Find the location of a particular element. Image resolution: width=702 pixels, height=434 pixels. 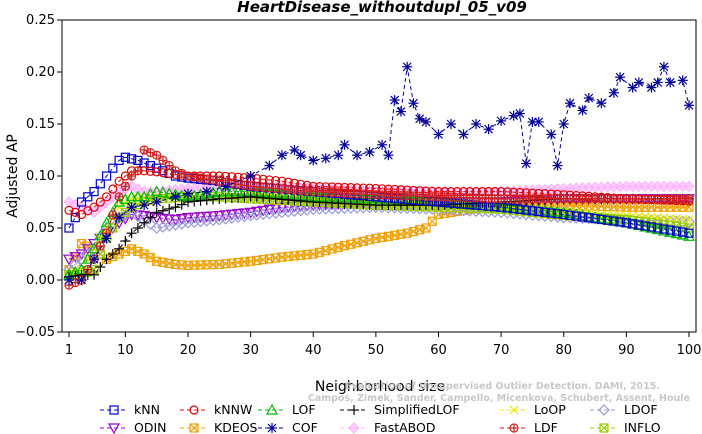

legend-item-lof: LOF is located at coordinates (287, 409).